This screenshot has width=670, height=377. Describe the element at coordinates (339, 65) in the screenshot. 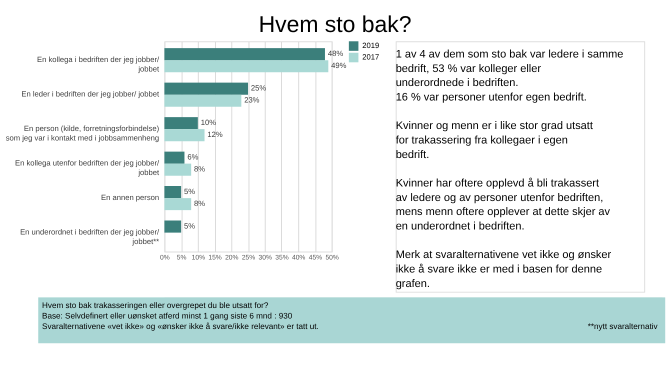

I see `data-label: 49%` at that location.